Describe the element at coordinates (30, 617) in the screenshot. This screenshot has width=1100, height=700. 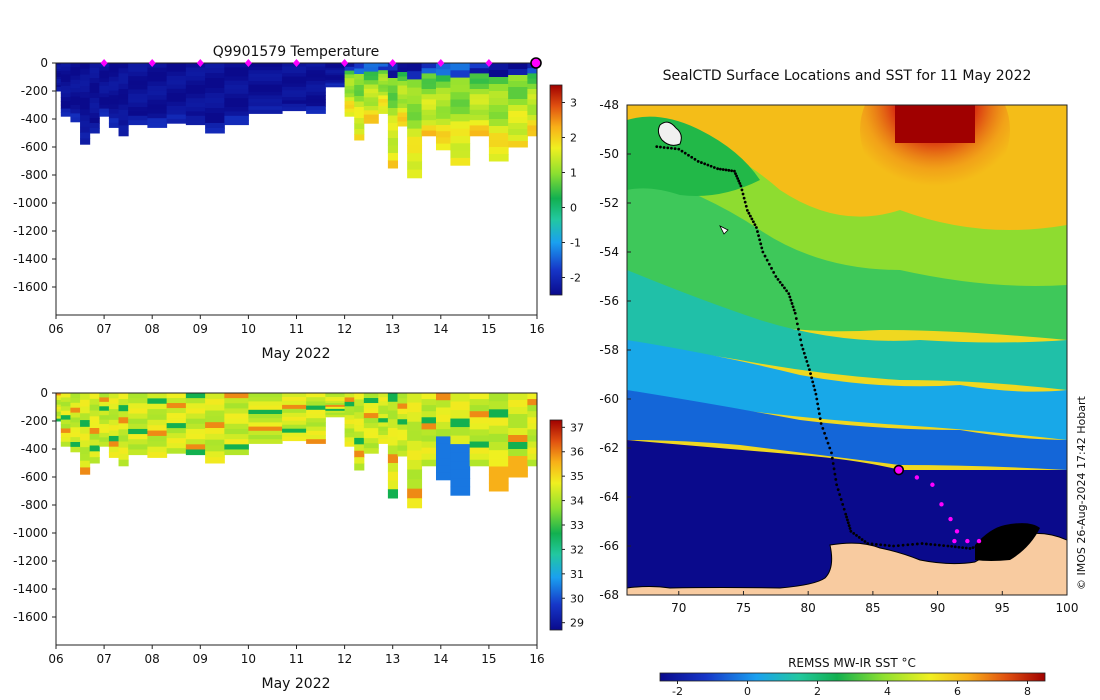
I see `y-tick-label: -1600` at that location.